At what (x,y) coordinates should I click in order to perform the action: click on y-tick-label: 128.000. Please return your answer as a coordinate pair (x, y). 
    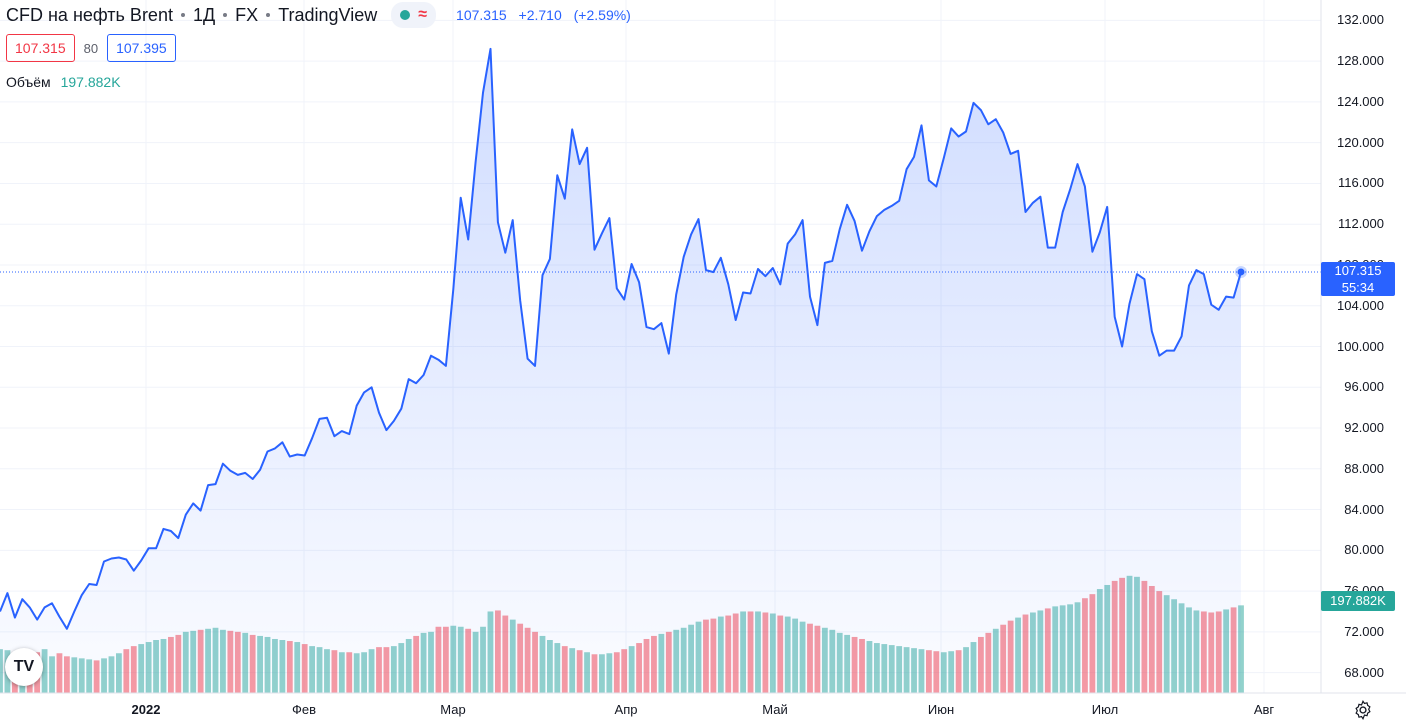
    Looking at the image, I should click on (1360, 61).